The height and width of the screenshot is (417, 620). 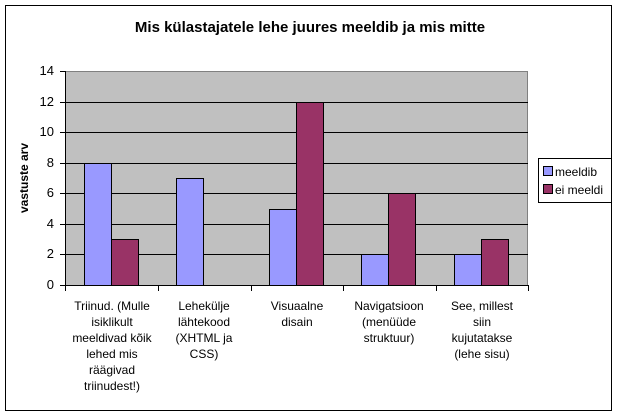 What do you see at coordinates (46, 131) in the screenshot?
I see `y-tick-label: 10` at bounding box center [46, 131].